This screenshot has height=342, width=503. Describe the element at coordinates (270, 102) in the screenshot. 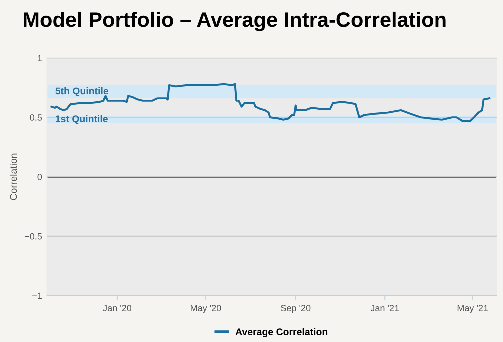

I see `line-series` at that location.